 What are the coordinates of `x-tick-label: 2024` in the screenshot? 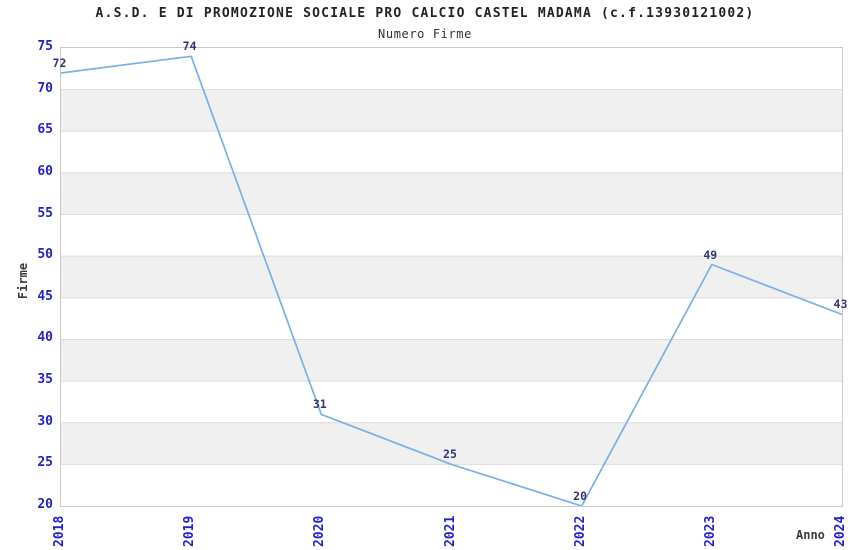 It's located at (840, 531).